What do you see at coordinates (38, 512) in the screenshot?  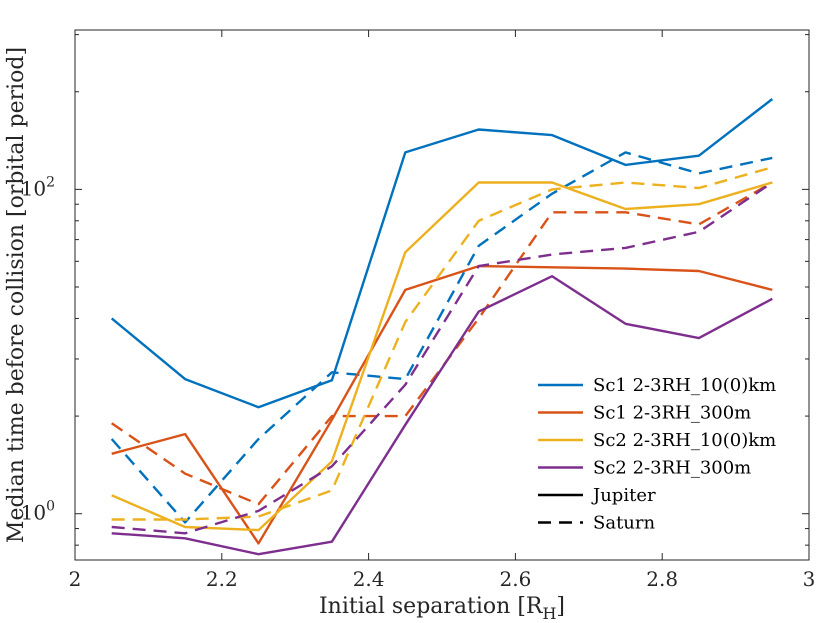 I see `y-tick-label: 10⁰` at bounding box center [38, 512].